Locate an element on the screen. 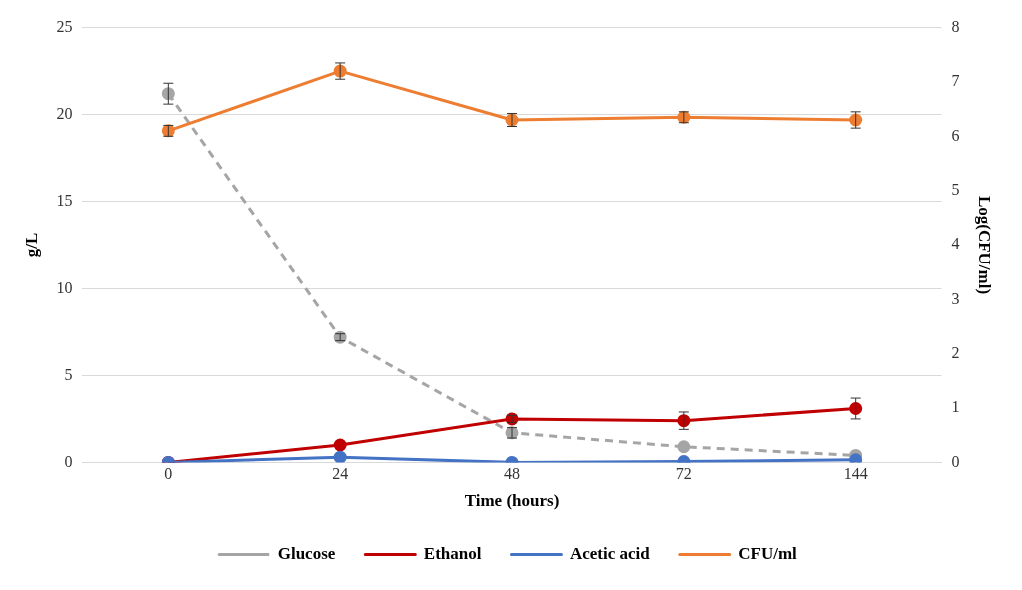  y-tick-label: 5 is located at coordinates (68, 374).